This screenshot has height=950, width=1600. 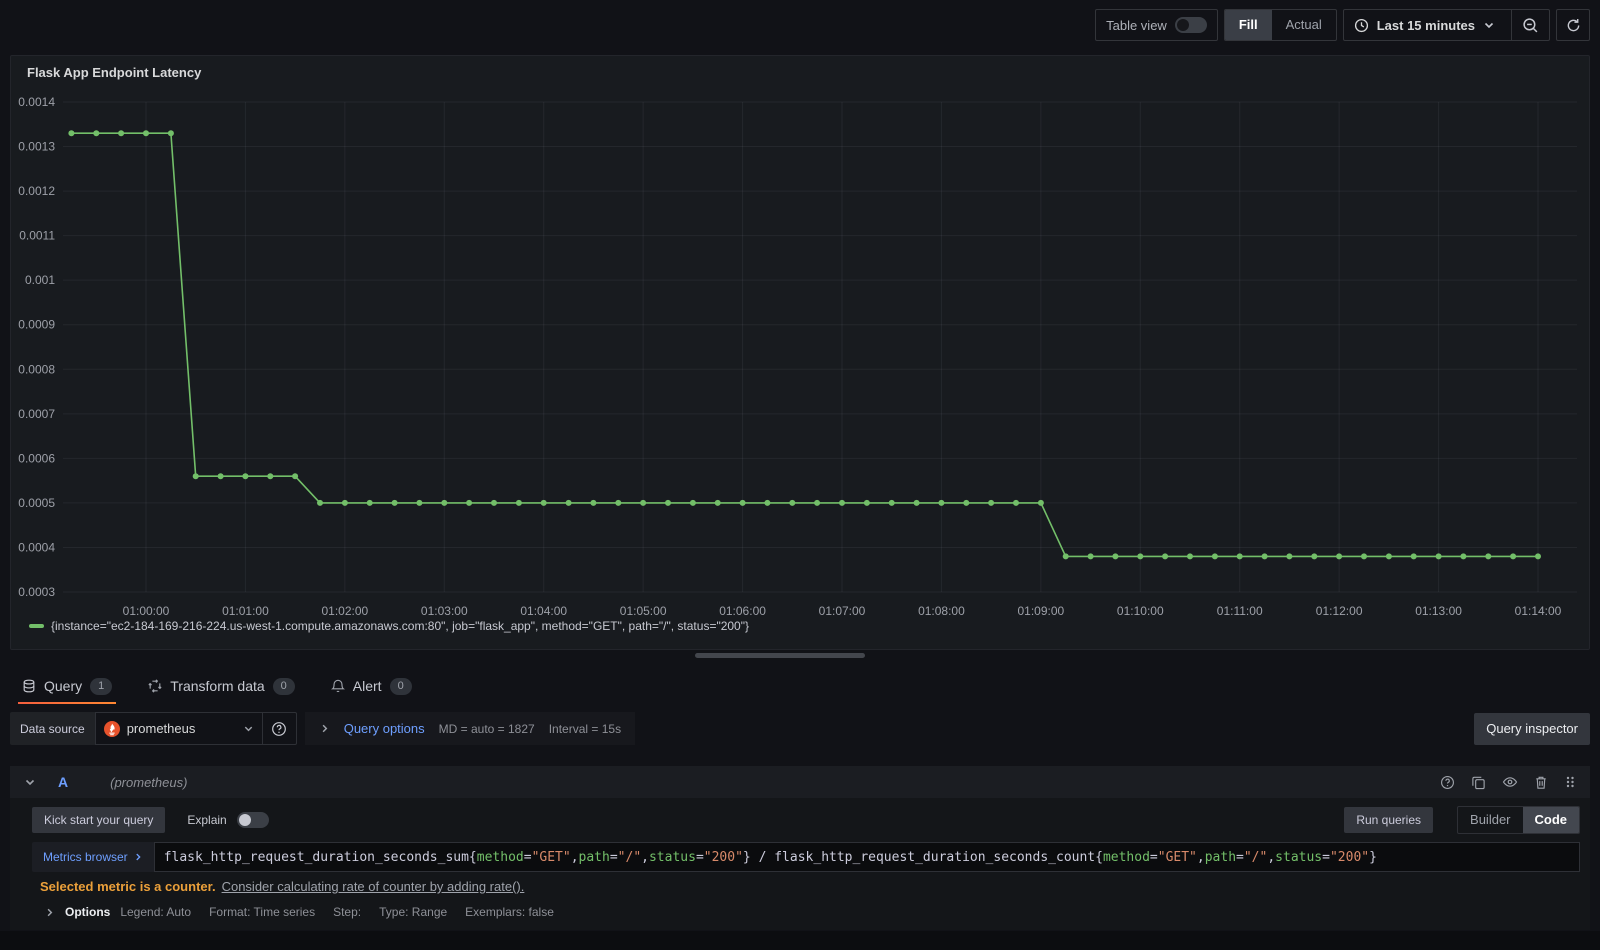 What do you see at coordinates (85, 857) in the screenshot?
I see `metrics-browser-label: Metrics browser` at bounding box center [85, 857].